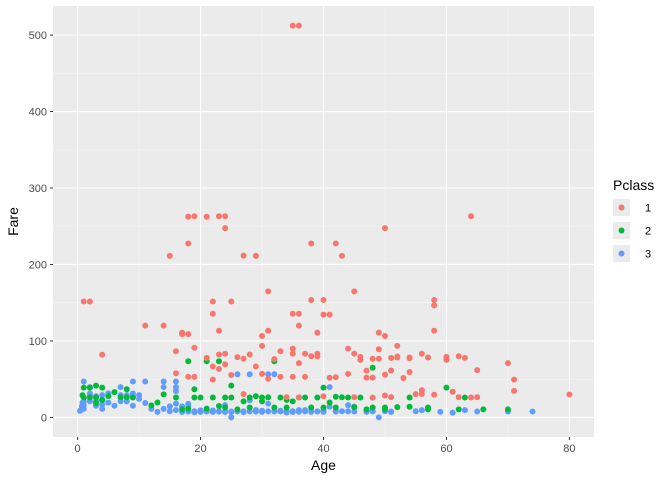  I want to click on y-axis-title: Fare, so click(13, 221).